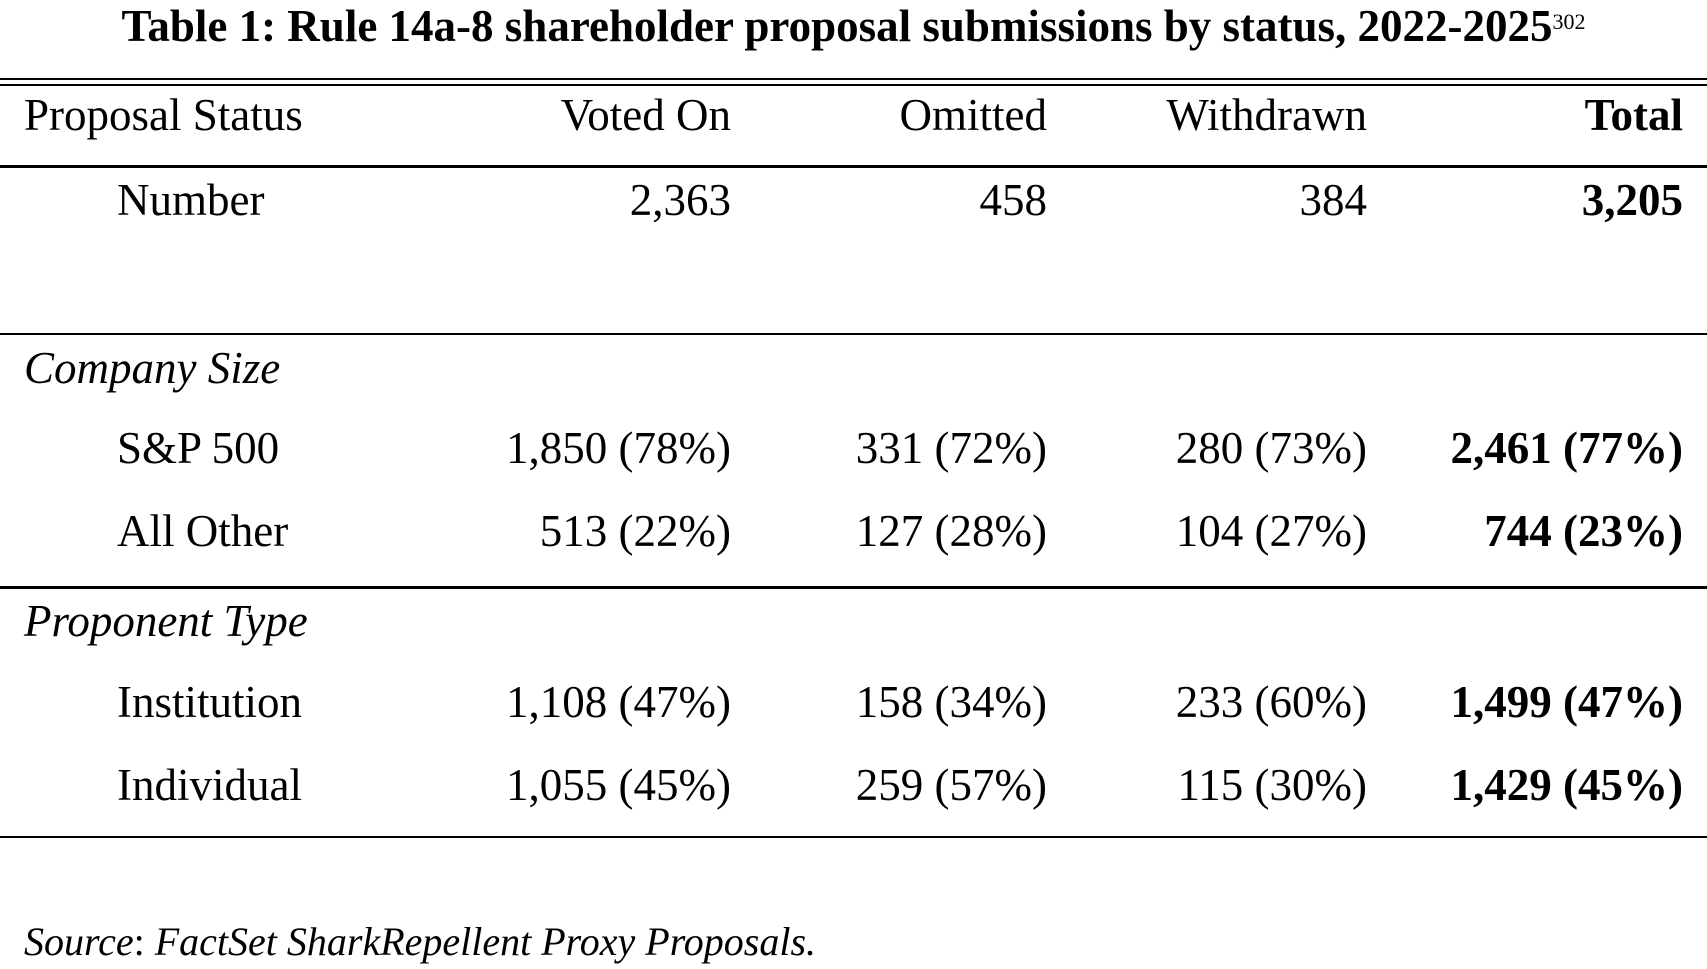 The width and height of the screenshot is (1707, 969). I want to click on title-footnote-marker: 302, so click(1569, 21).